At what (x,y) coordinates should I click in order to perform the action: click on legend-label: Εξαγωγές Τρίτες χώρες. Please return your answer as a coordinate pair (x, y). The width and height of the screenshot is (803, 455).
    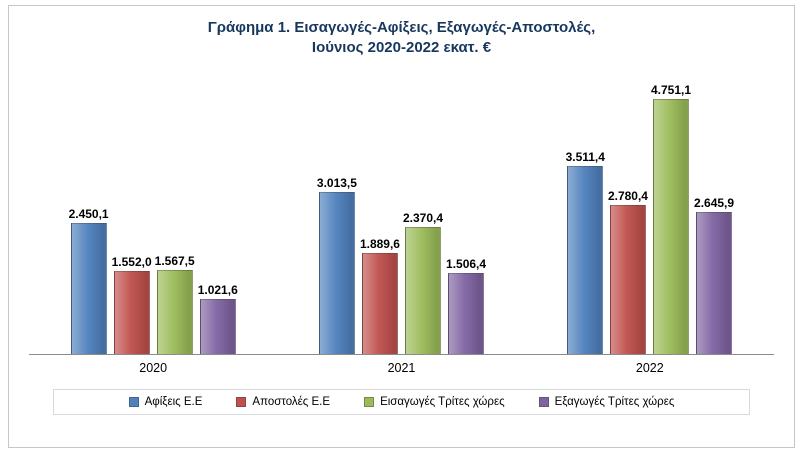
    Looking at the image, I should click on (614, 401).